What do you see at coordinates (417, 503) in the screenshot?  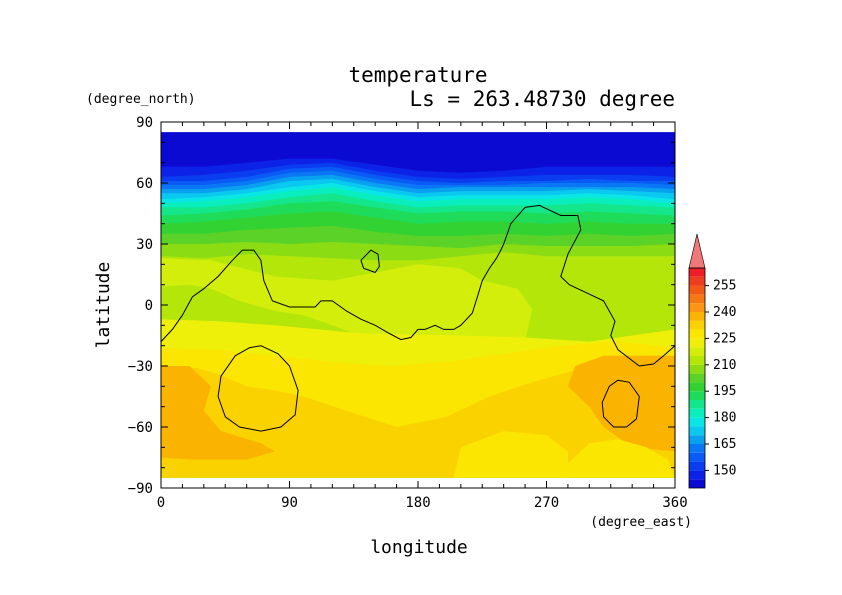 I see `x-tick-label: 180` at bounding box center [417, 503].